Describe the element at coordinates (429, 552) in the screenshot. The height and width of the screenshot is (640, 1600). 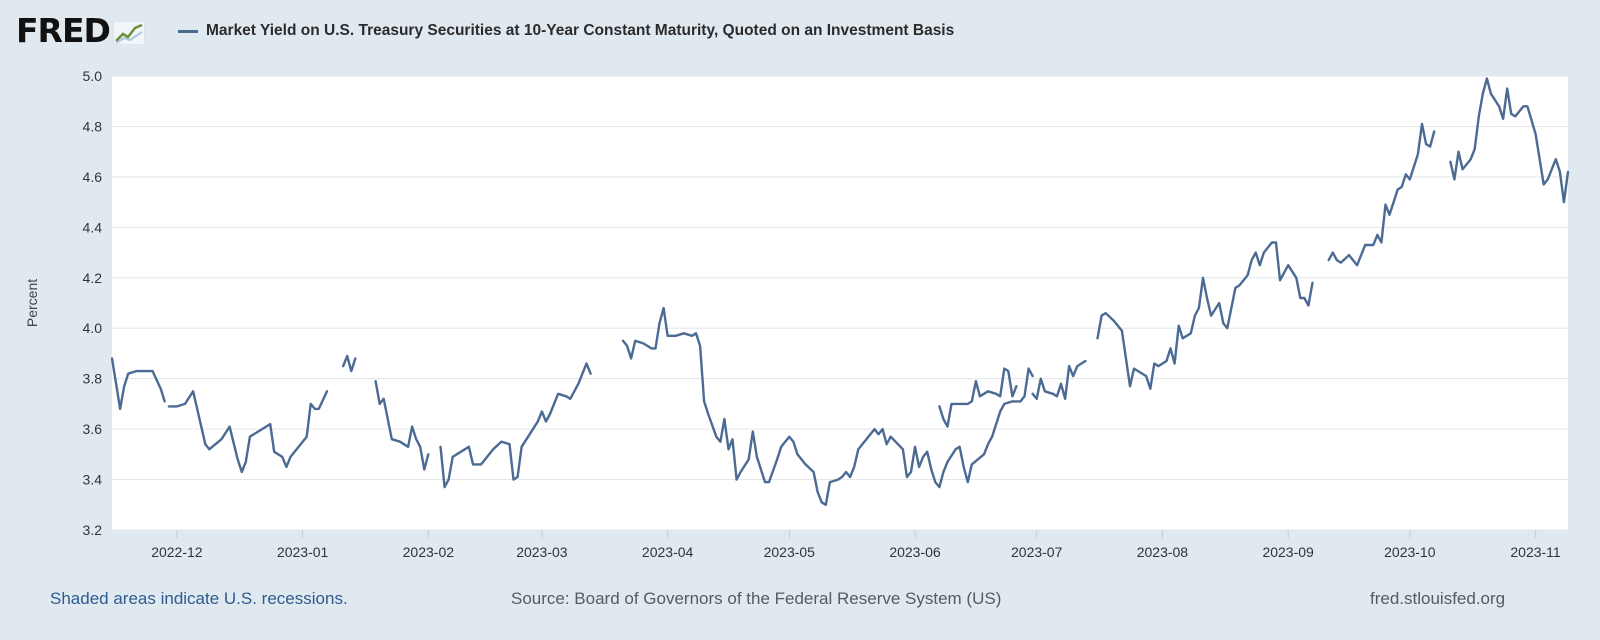
I see `x-tick-label: 2023-02` at that location.